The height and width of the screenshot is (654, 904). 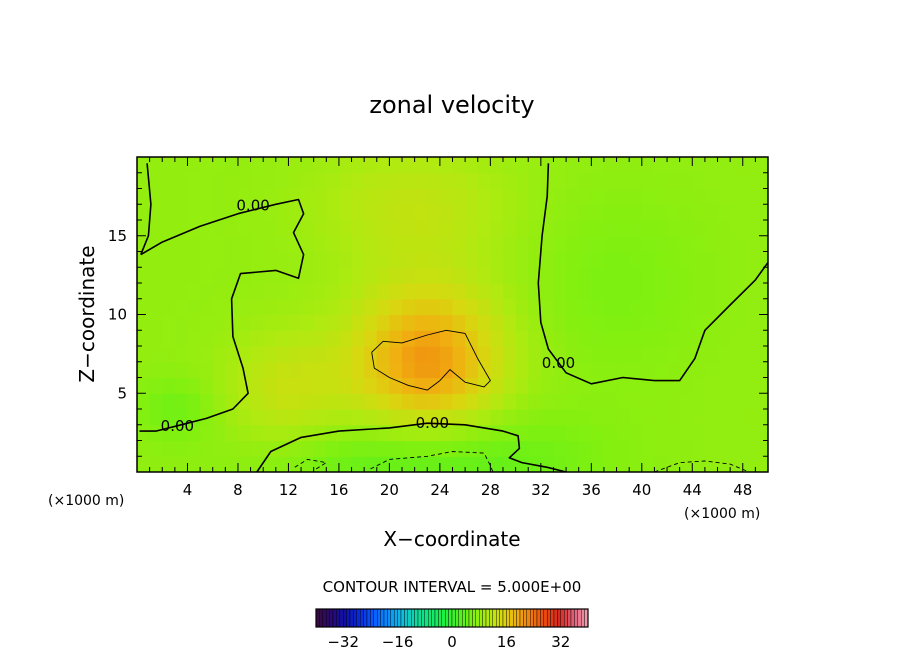 What do you see at coordinates (742, 490) in the screenshot?
I see `x-tick-label: 48` at bounding box center [742, 490].